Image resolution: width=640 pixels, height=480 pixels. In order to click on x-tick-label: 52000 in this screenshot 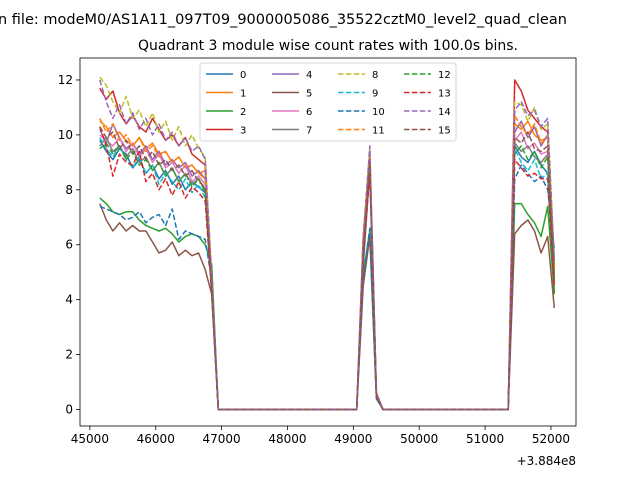, I will do `click(551, 439)`.